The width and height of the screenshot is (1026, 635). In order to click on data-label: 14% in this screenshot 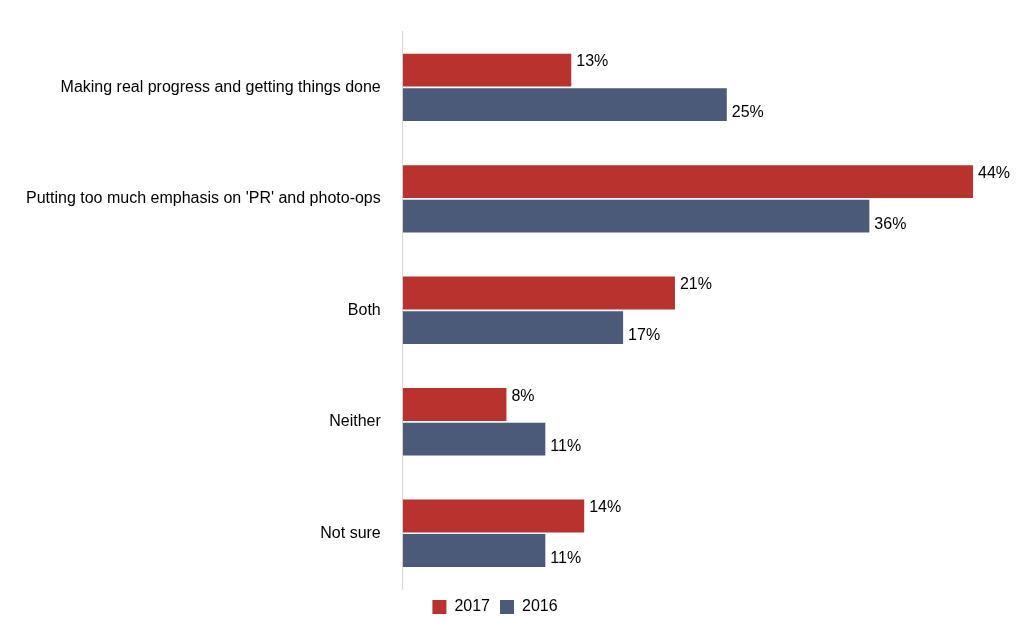, I will do `click(605, 507)`.